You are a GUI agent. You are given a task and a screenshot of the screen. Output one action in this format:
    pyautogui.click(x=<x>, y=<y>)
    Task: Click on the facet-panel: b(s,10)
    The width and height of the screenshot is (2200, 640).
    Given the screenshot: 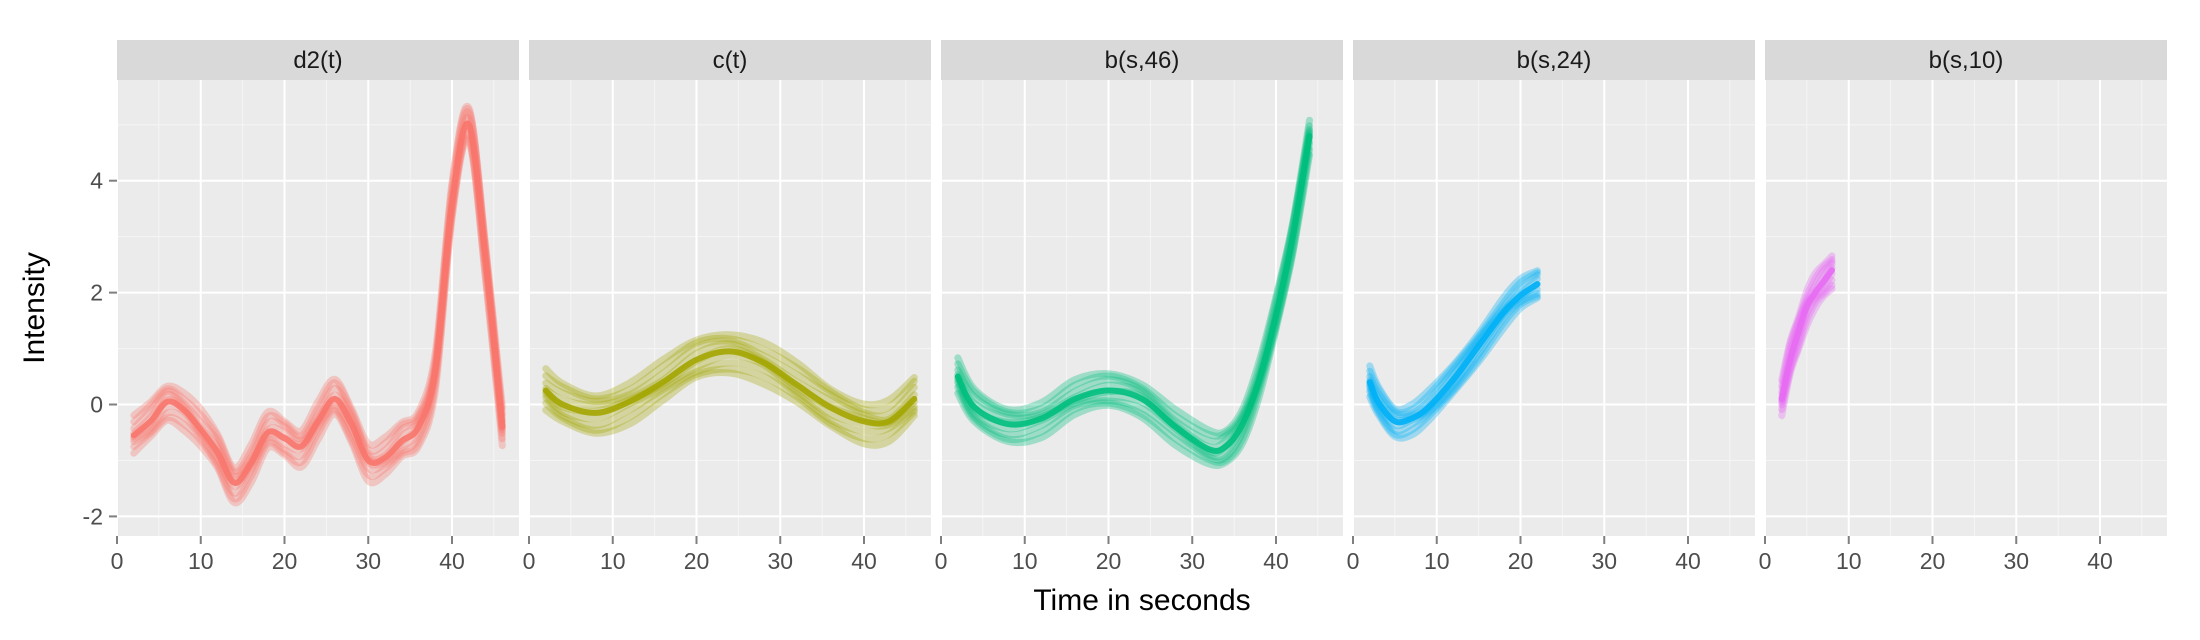 What is the action you would take?
    pyautogui.click(x=1965, y=288)
    